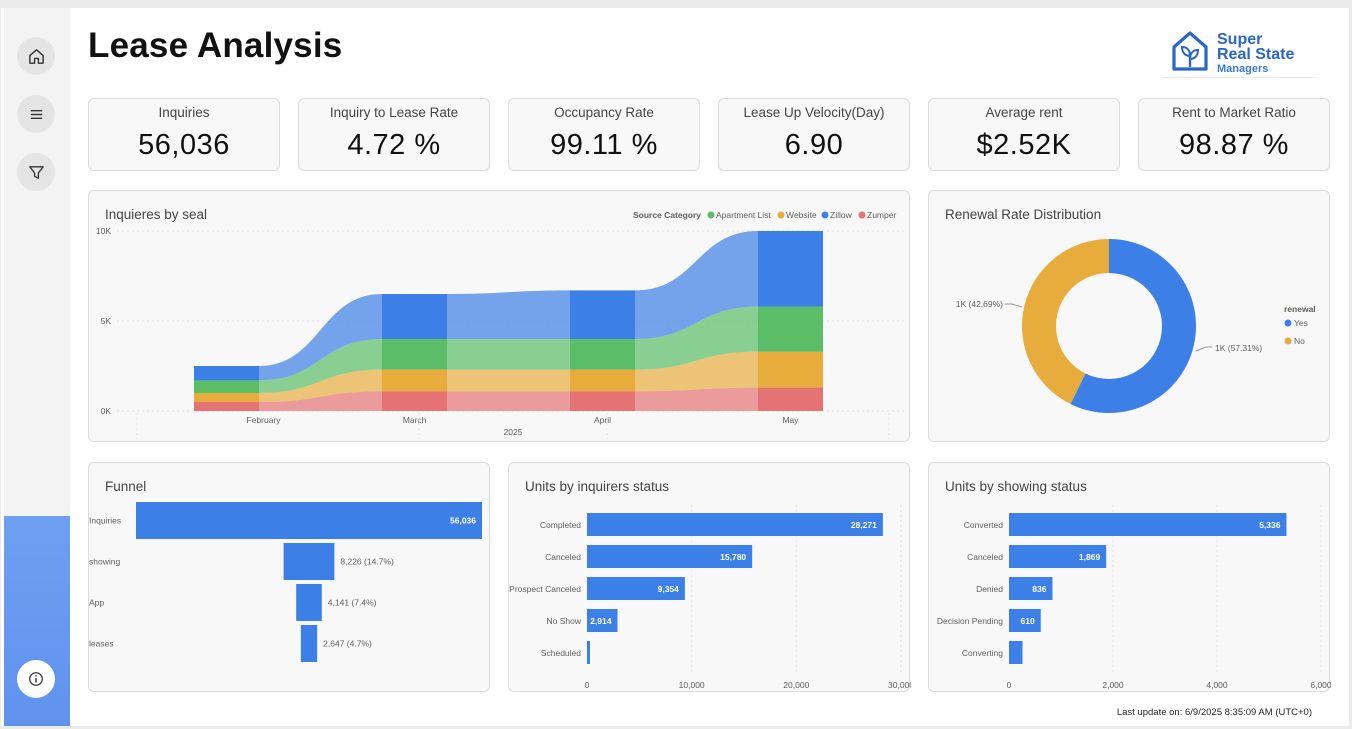 The height and width of the screenshot is (729, 1352). Describe the element at coordinates (1031, 588) in the screenshot. I see `bar-denied` at that location.